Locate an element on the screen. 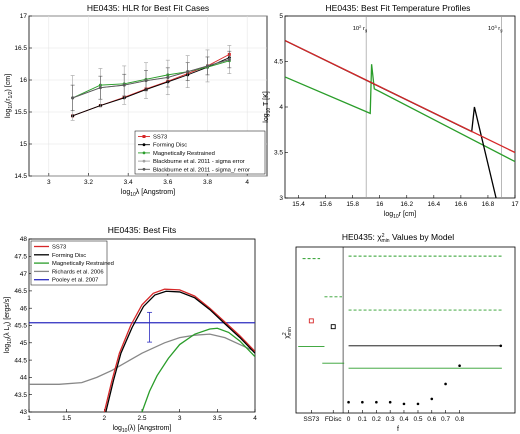 The width and height of the screenshot is (520, 434). series-blackburne-et-al-2011-sigma-r-error is located at coordinates (151, 81).